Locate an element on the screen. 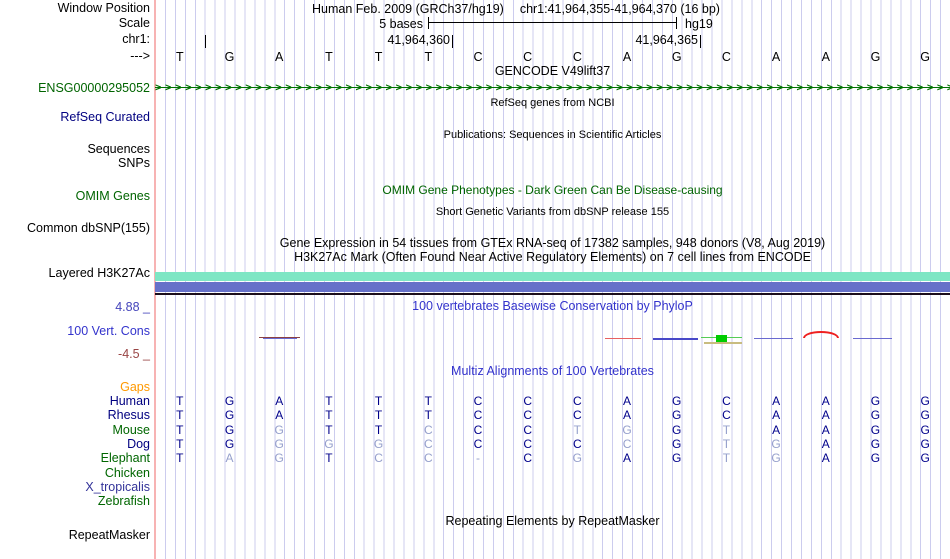  strand-direction-label: ---> is located at coordinates (140, 56).